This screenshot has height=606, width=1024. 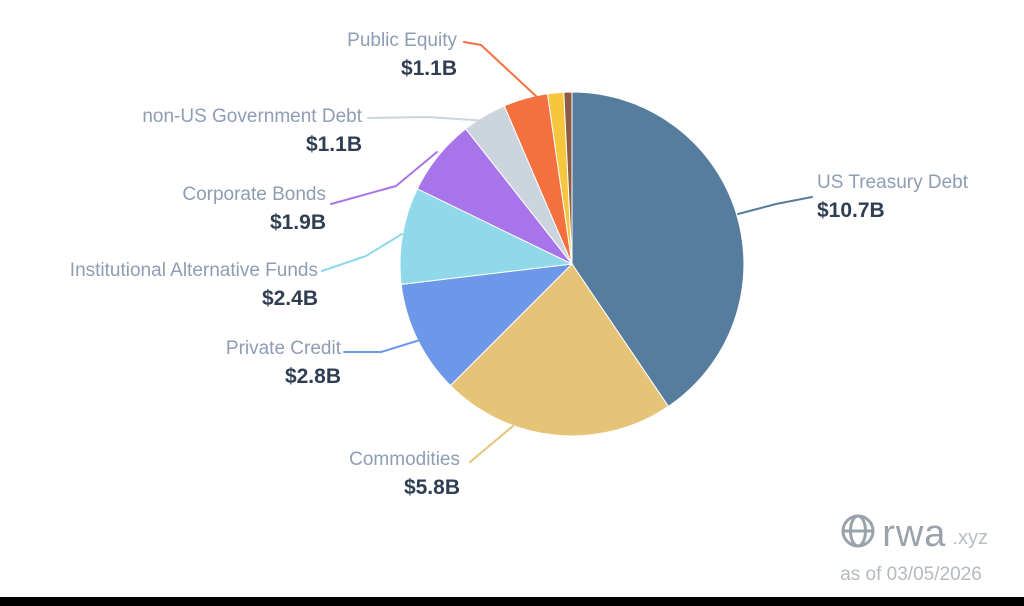 I want to click on leader-line-institutional-alternative-funds, so click(x=362, y=252).